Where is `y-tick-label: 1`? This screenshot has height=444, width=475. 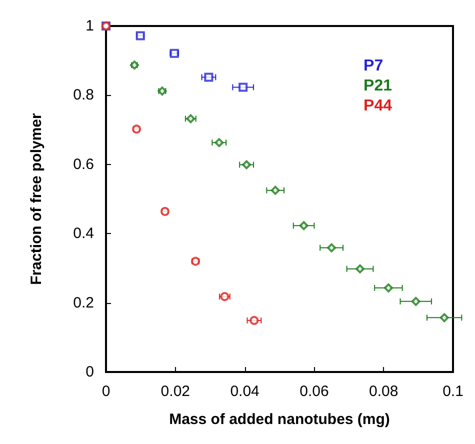
y-tick-label: 1 is located at coordinates (90, 26).